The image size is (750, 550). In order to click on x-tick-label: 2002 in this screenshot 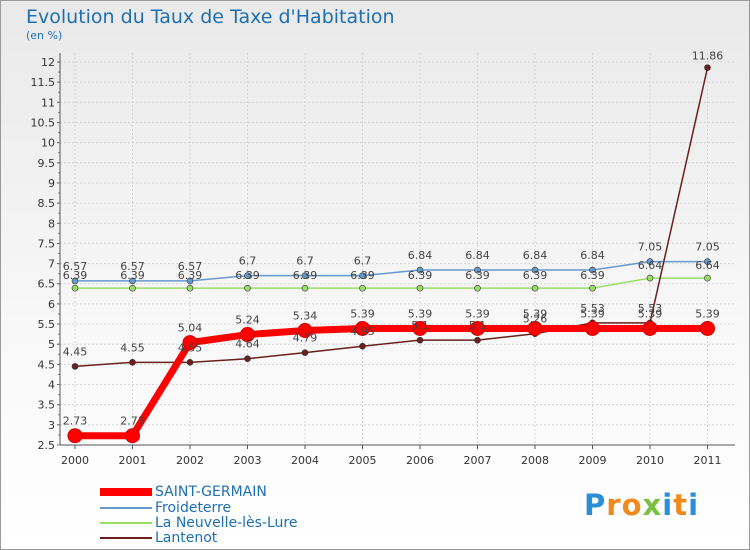, I will do `click(190, 460)`.